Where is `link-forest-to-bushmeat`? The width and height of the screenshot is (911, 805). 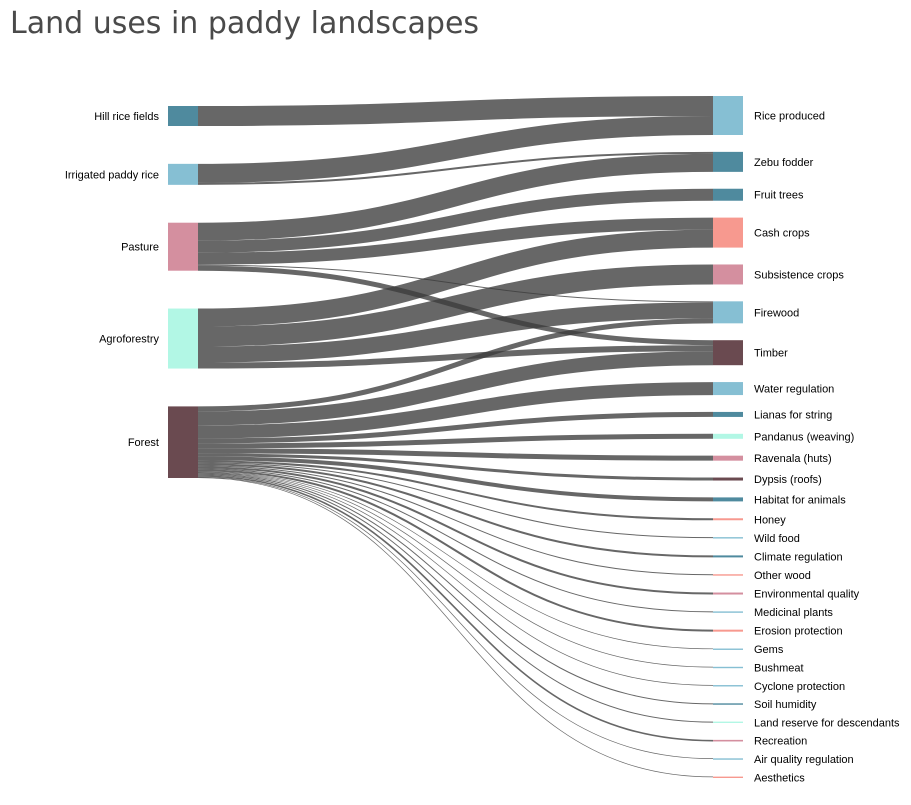 link-forest-to-bushmeat is located at coordinates (455, 569).